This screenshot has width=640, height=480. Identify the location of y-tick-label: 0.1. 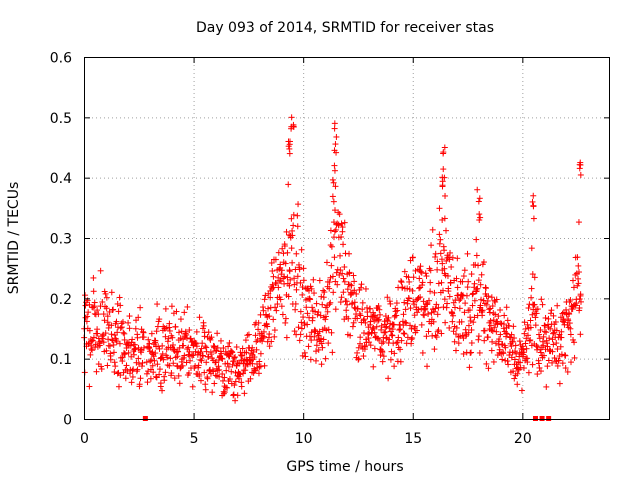
(61, 360).